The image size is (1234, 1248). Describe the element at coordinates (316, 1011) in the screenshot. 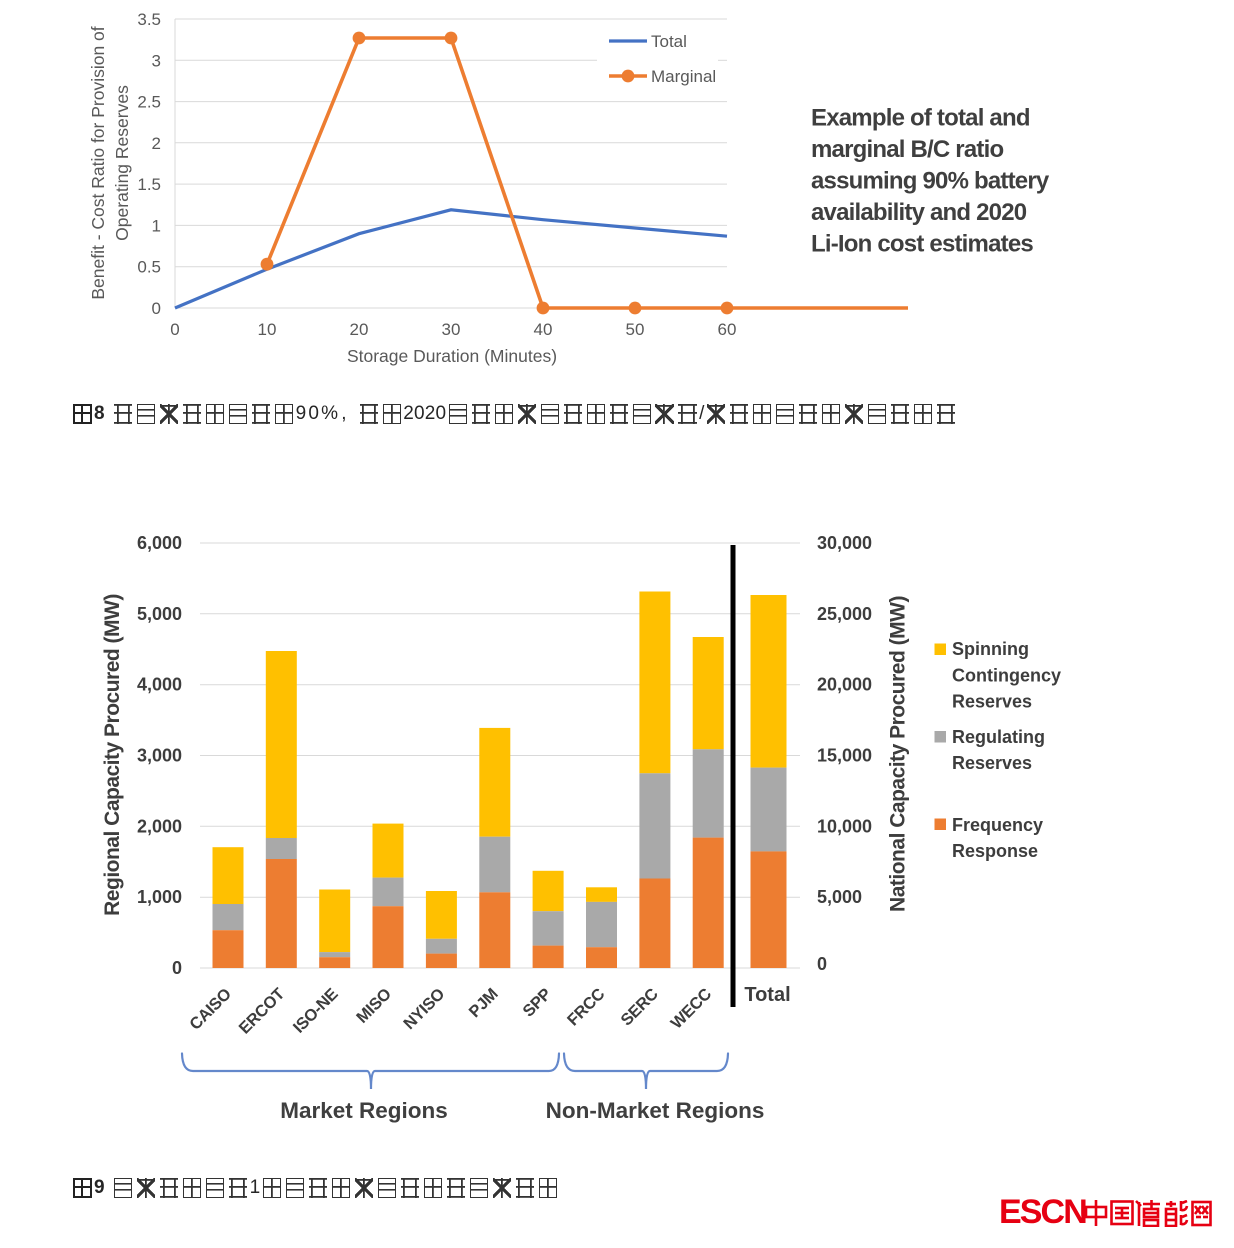

I see `svg-text: ISO-NE` at that location.